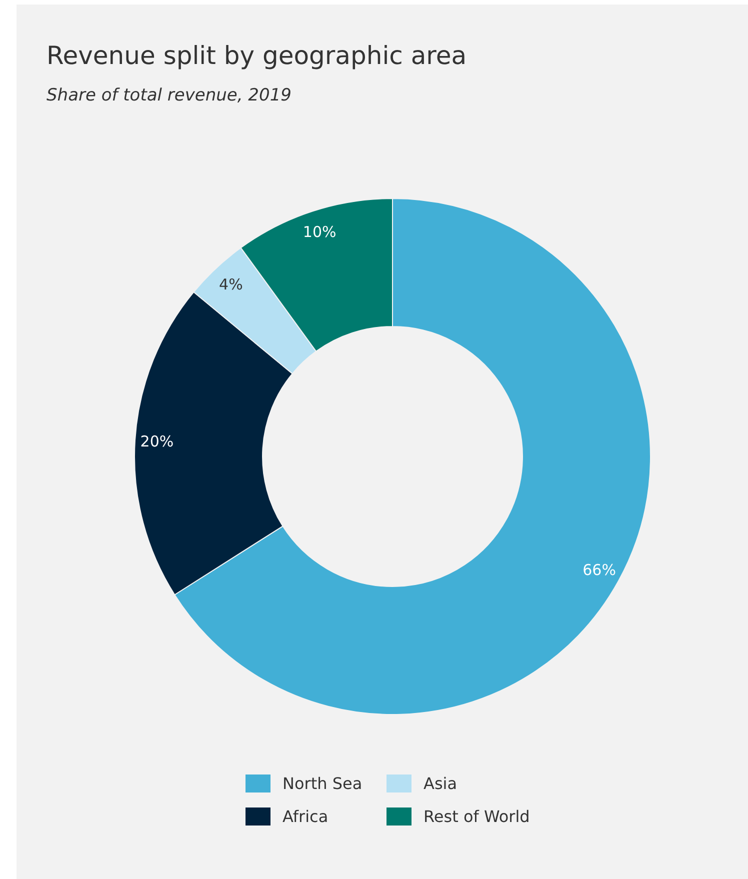 This screenshot has height=879, width=748. What do you see at coordinates (169, 96) in the screenshot?
I see `chart-subtitle: Share of total revenue, 2019` at bounding box center [169, 96].